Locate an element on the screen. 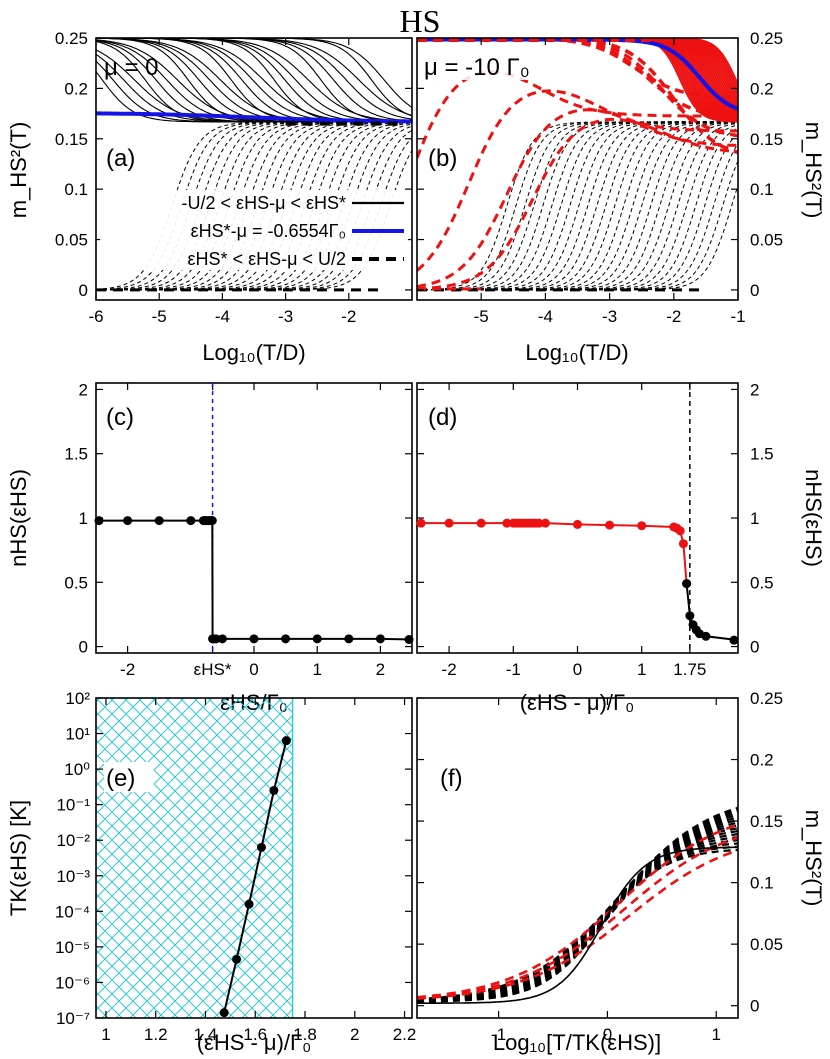 Image resolution: width=830 pixels, height=1059 pixels. panel-d-label: (d) is located at coordinates (442, 417).